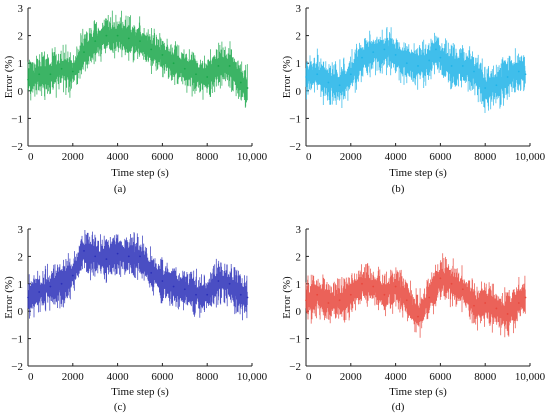 Image resolution: width=550 pixels, height=414 pixels. Describe the element at coordinates (120, 189) in the screenshot. I see `panel-label: (a)` at that location.